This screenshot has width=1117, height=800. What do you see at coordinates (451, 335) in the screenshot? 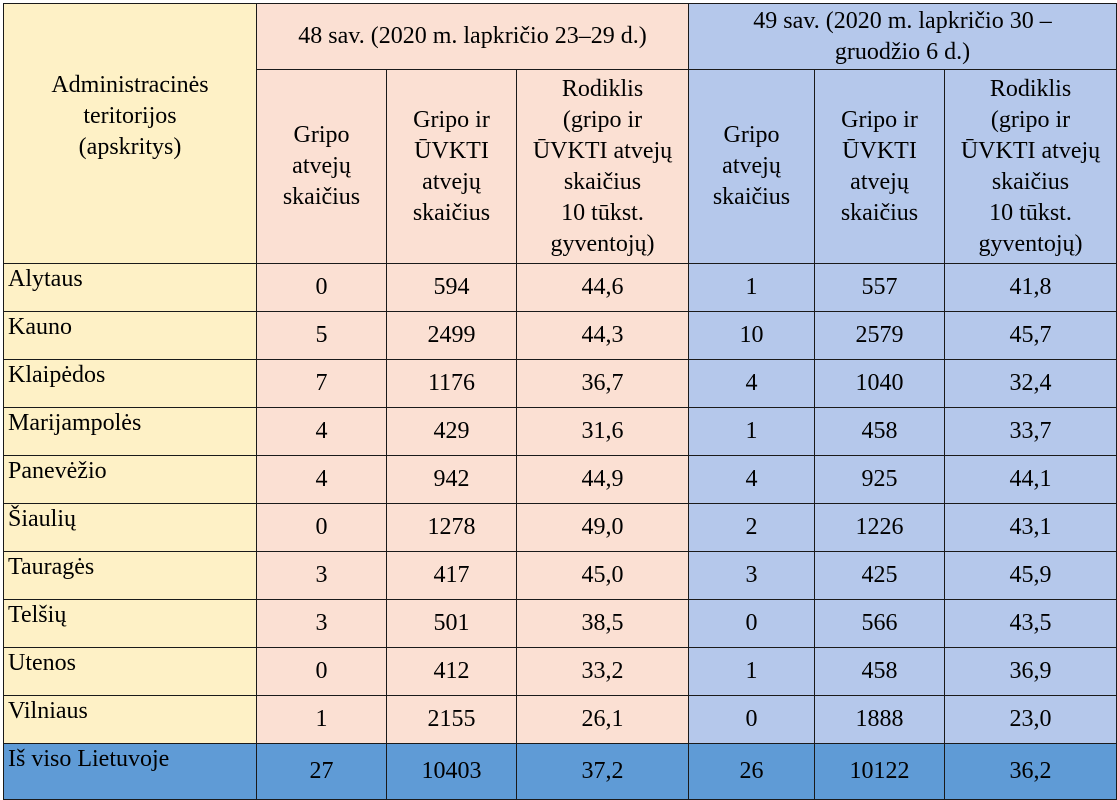
I see `w48-ili-cell: 2499` at bounding box center [451, 335].